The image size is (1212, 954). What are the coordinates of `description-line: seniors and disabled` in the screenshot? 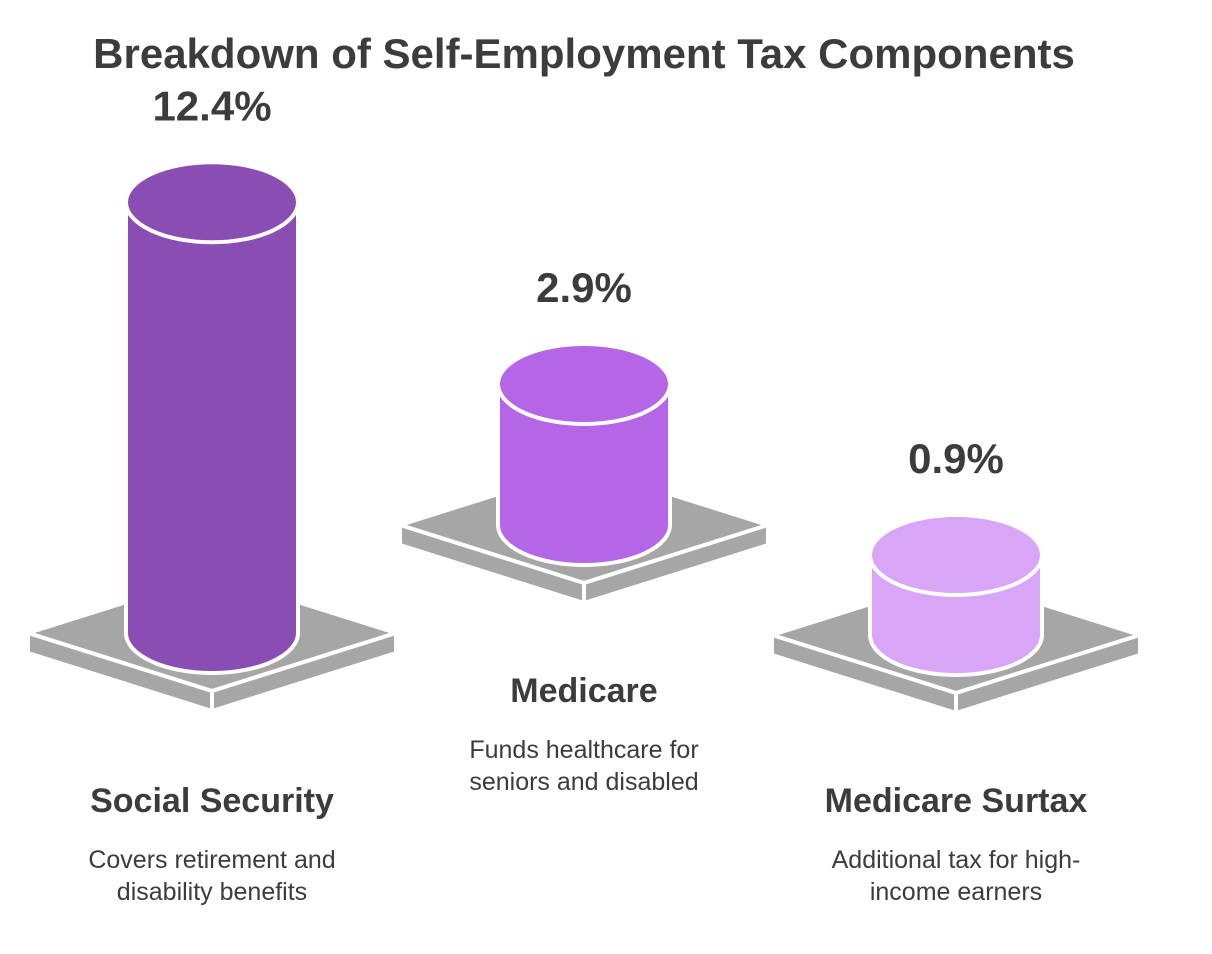 It's located at (583, 782).